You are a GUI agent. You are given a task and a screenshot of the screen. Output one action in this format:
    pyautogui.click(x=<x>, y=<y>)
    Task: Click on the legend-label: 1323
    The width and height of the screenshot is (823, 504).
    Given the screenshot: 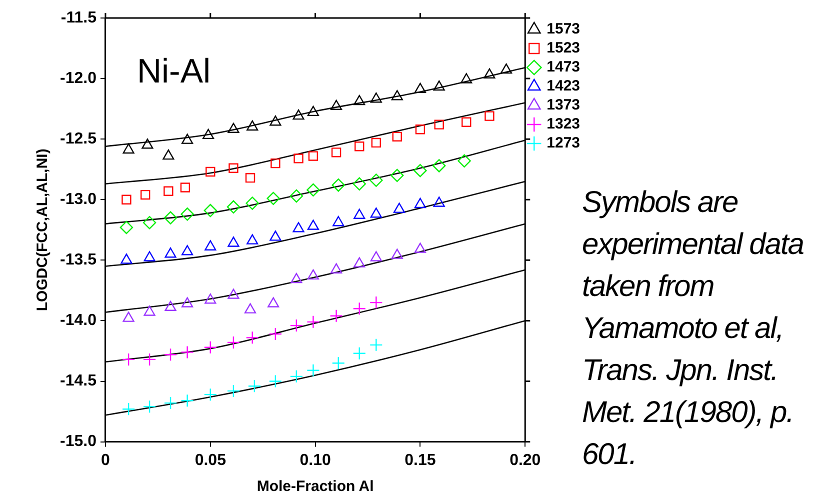 What is the action you would take?
    pyautogui.click(x=563, y=124)
    